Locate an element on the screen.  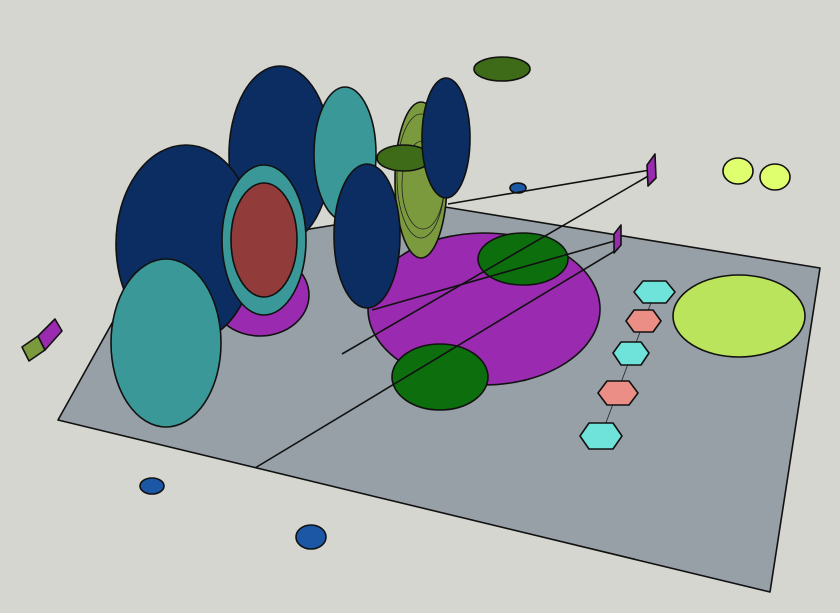
navy-disc-back-right is located at coordinates (446, 138).